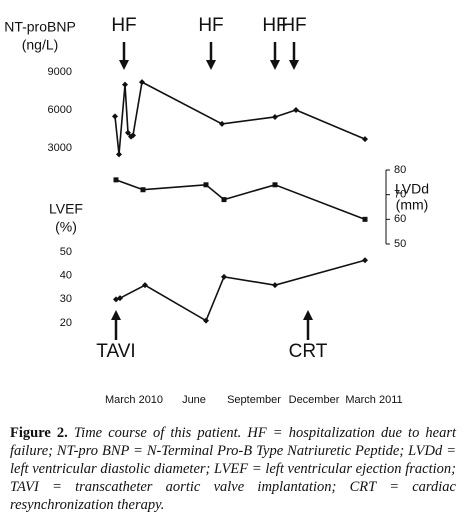 This screenshot has height=526, width=466. I want to click on x-tick-label: December, so click(314, 400).